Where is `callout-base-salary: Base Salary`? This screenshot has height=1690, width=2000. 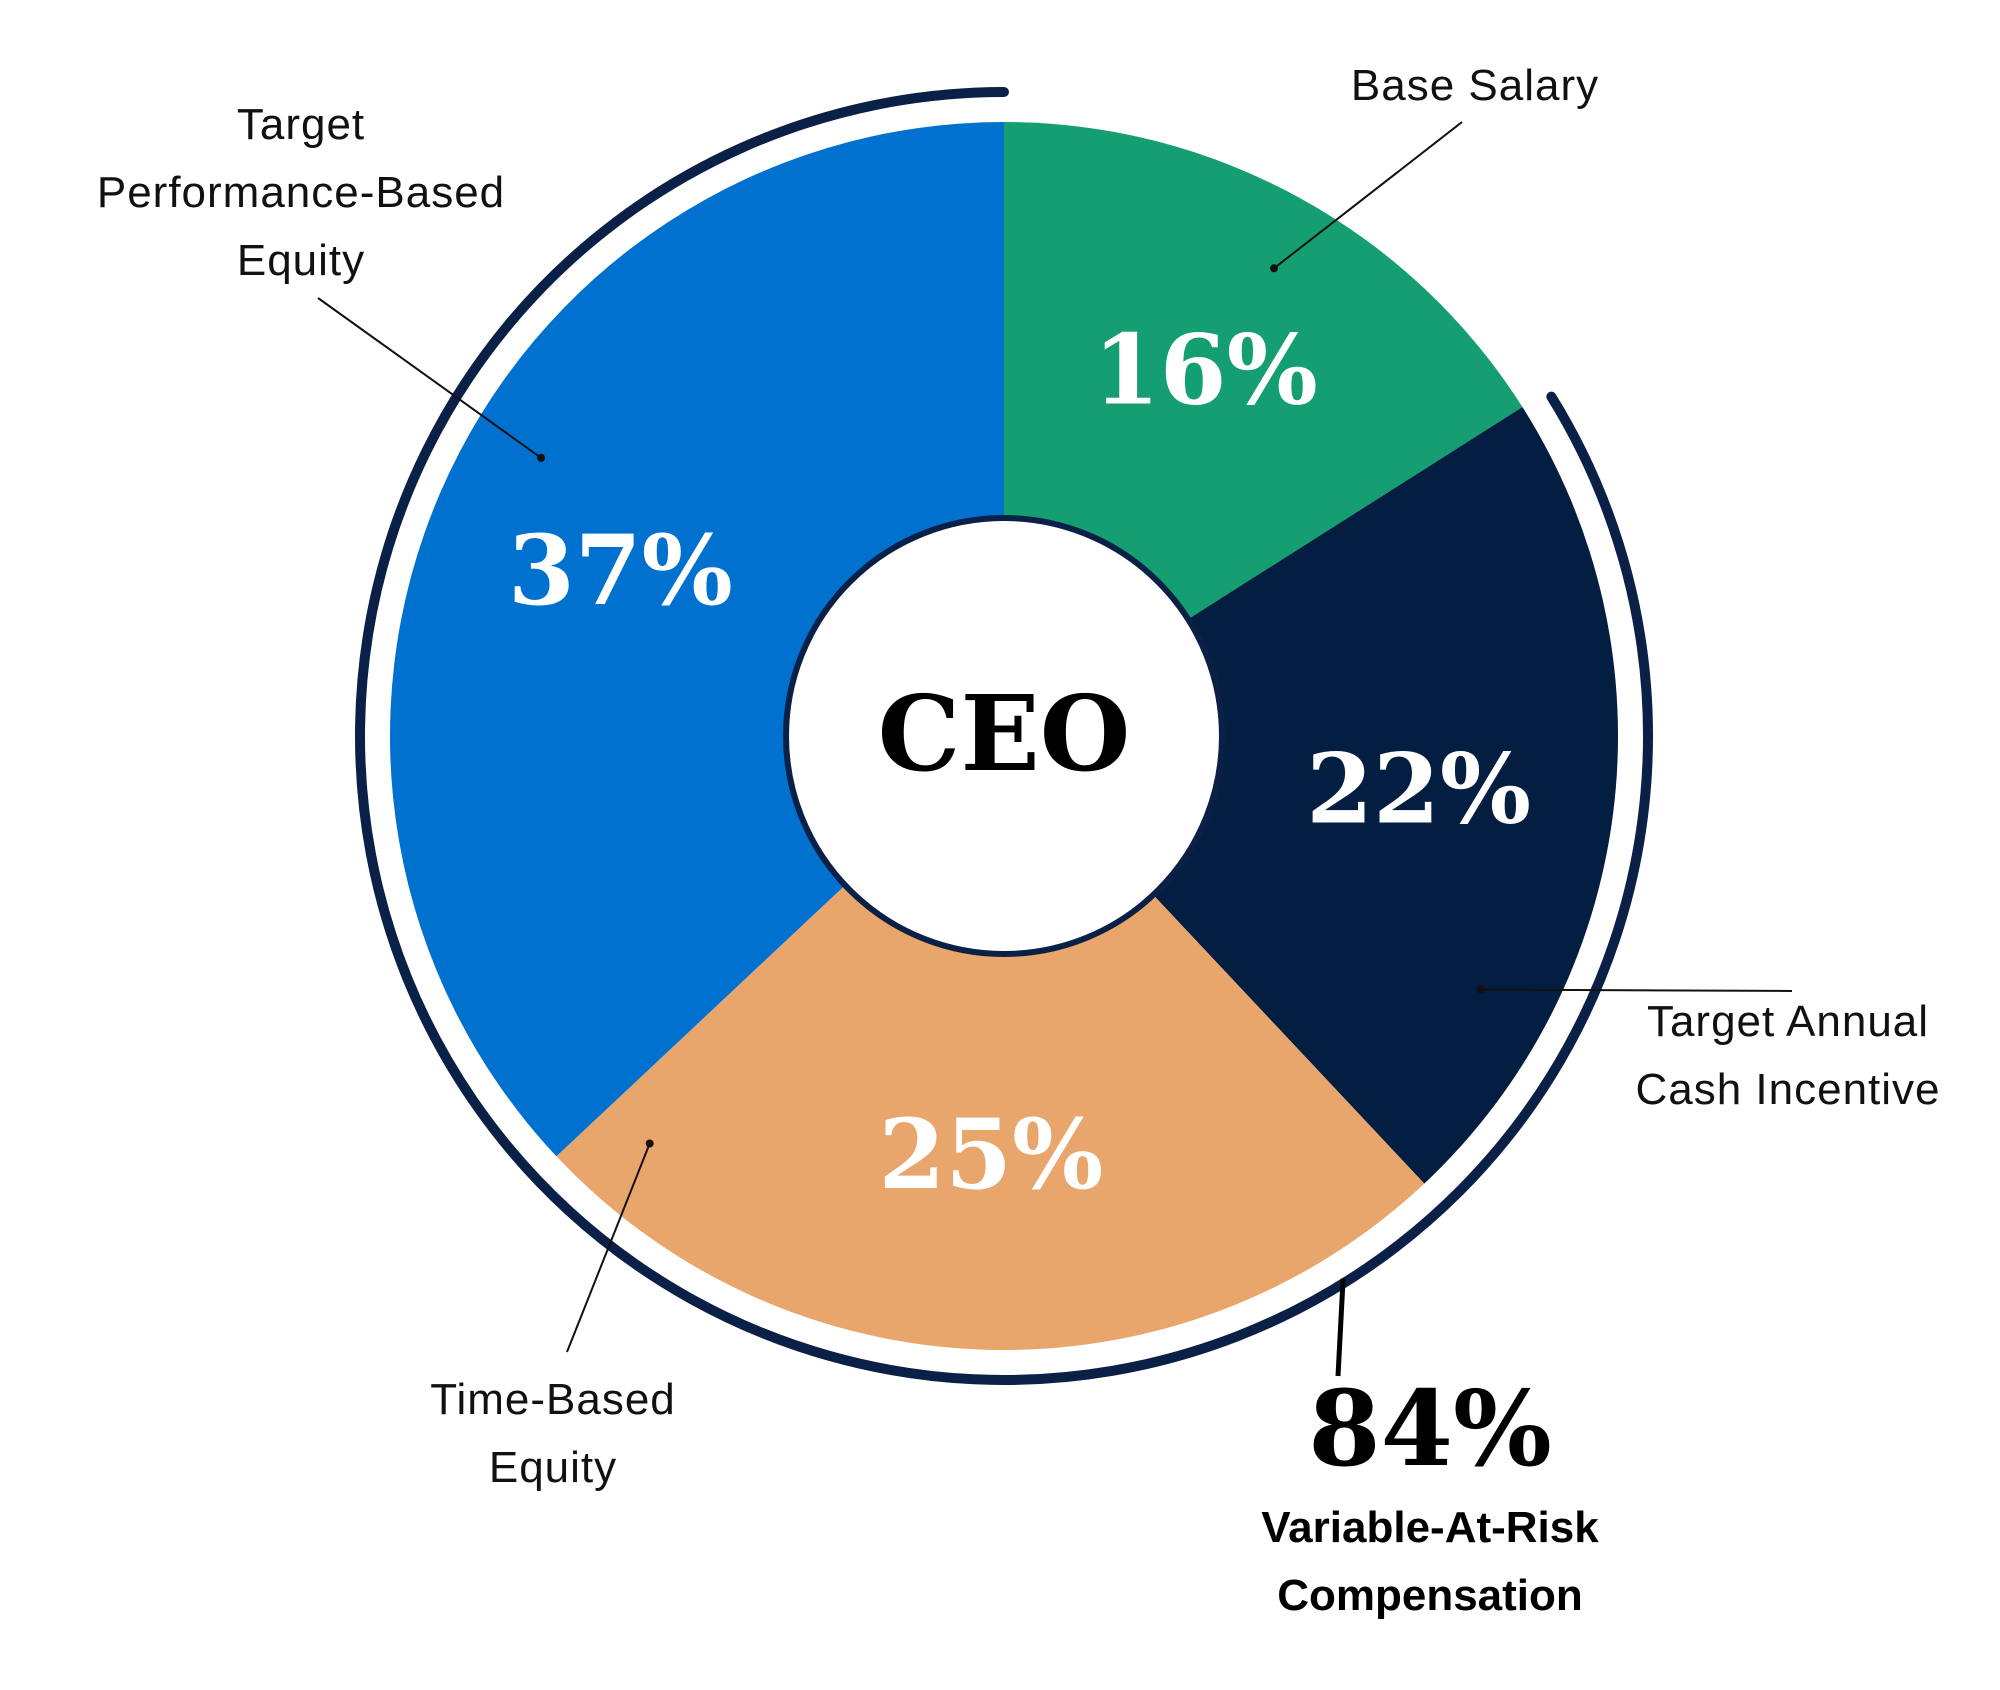
callout-base-salary: Base Salary is located at coordinates (1434, 167).